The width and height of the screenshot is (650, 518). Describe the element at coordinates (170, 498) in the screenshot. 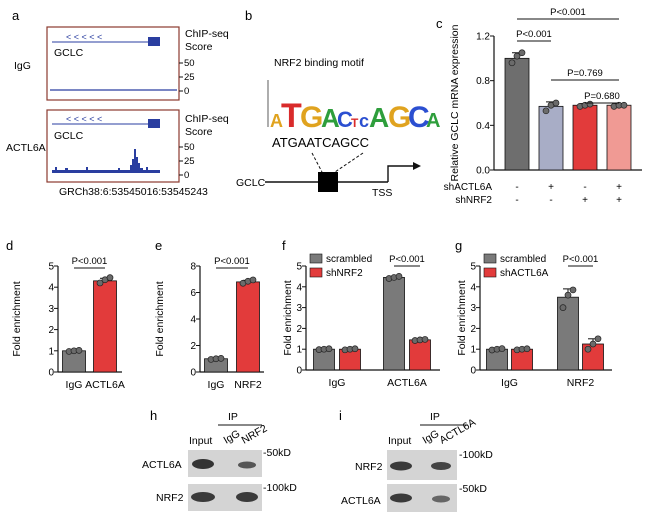

I see `row-nrf2-h: NRF2` at that location.